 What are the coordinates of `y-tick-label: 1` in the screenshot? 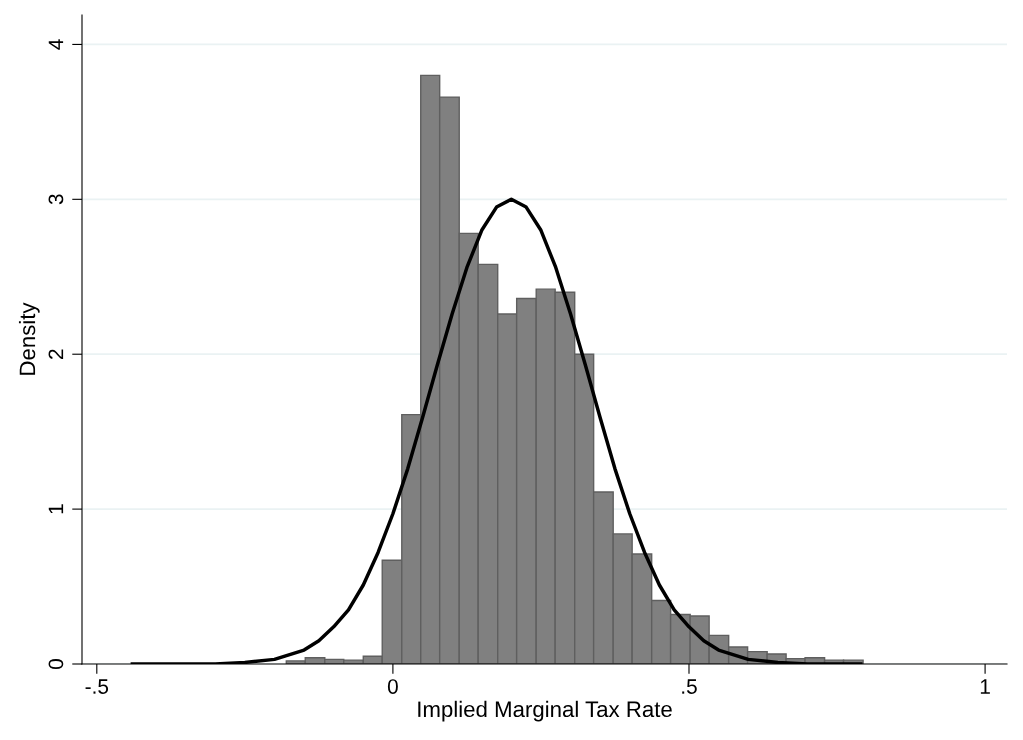 It's located at (56, 509).